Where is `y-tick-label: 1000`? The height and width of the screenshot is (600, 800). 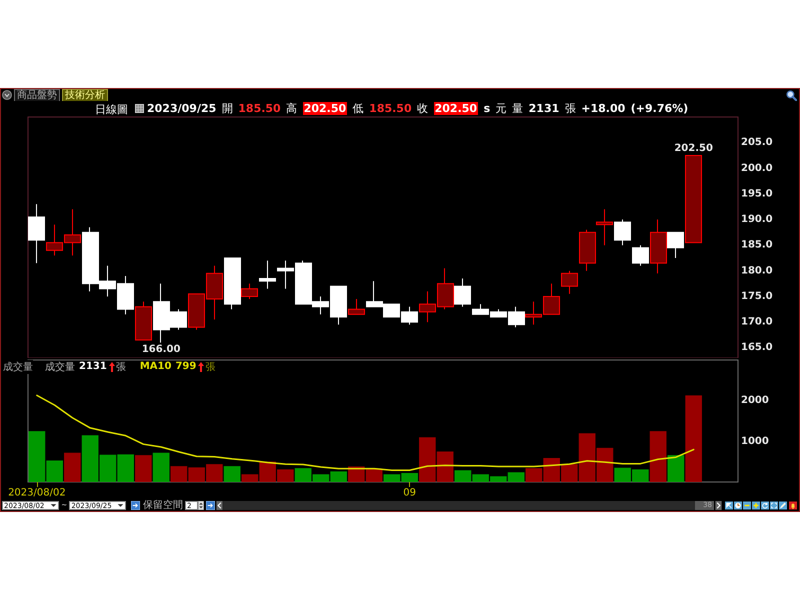 y-tick-label: 1000 is located at coordinates (755, 441).